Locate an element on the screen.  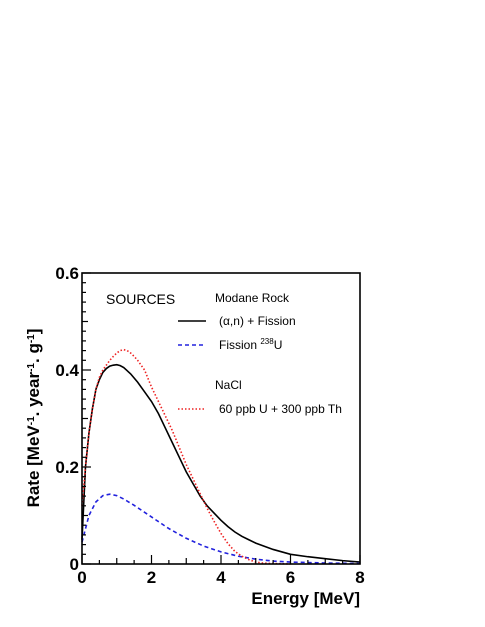
y-tick-label: 0.4 is located at coordinates (67, 370).